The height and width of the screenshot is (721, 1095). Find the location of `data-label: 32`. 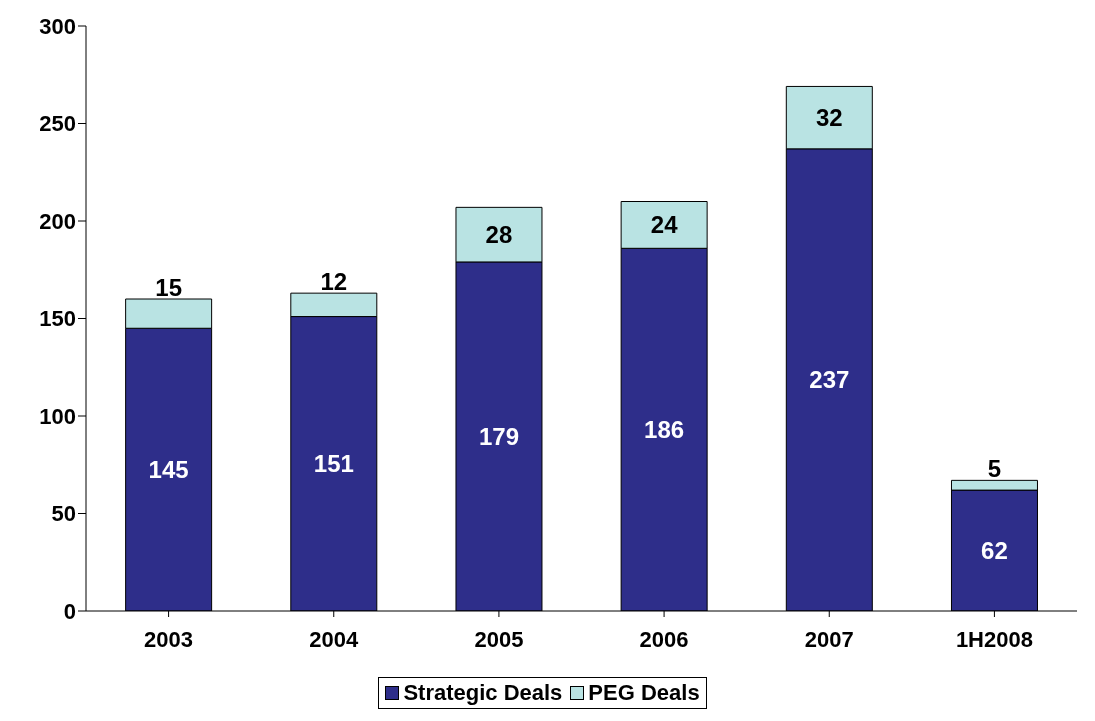

data-label: 32 is located at coordinates (829, 118).